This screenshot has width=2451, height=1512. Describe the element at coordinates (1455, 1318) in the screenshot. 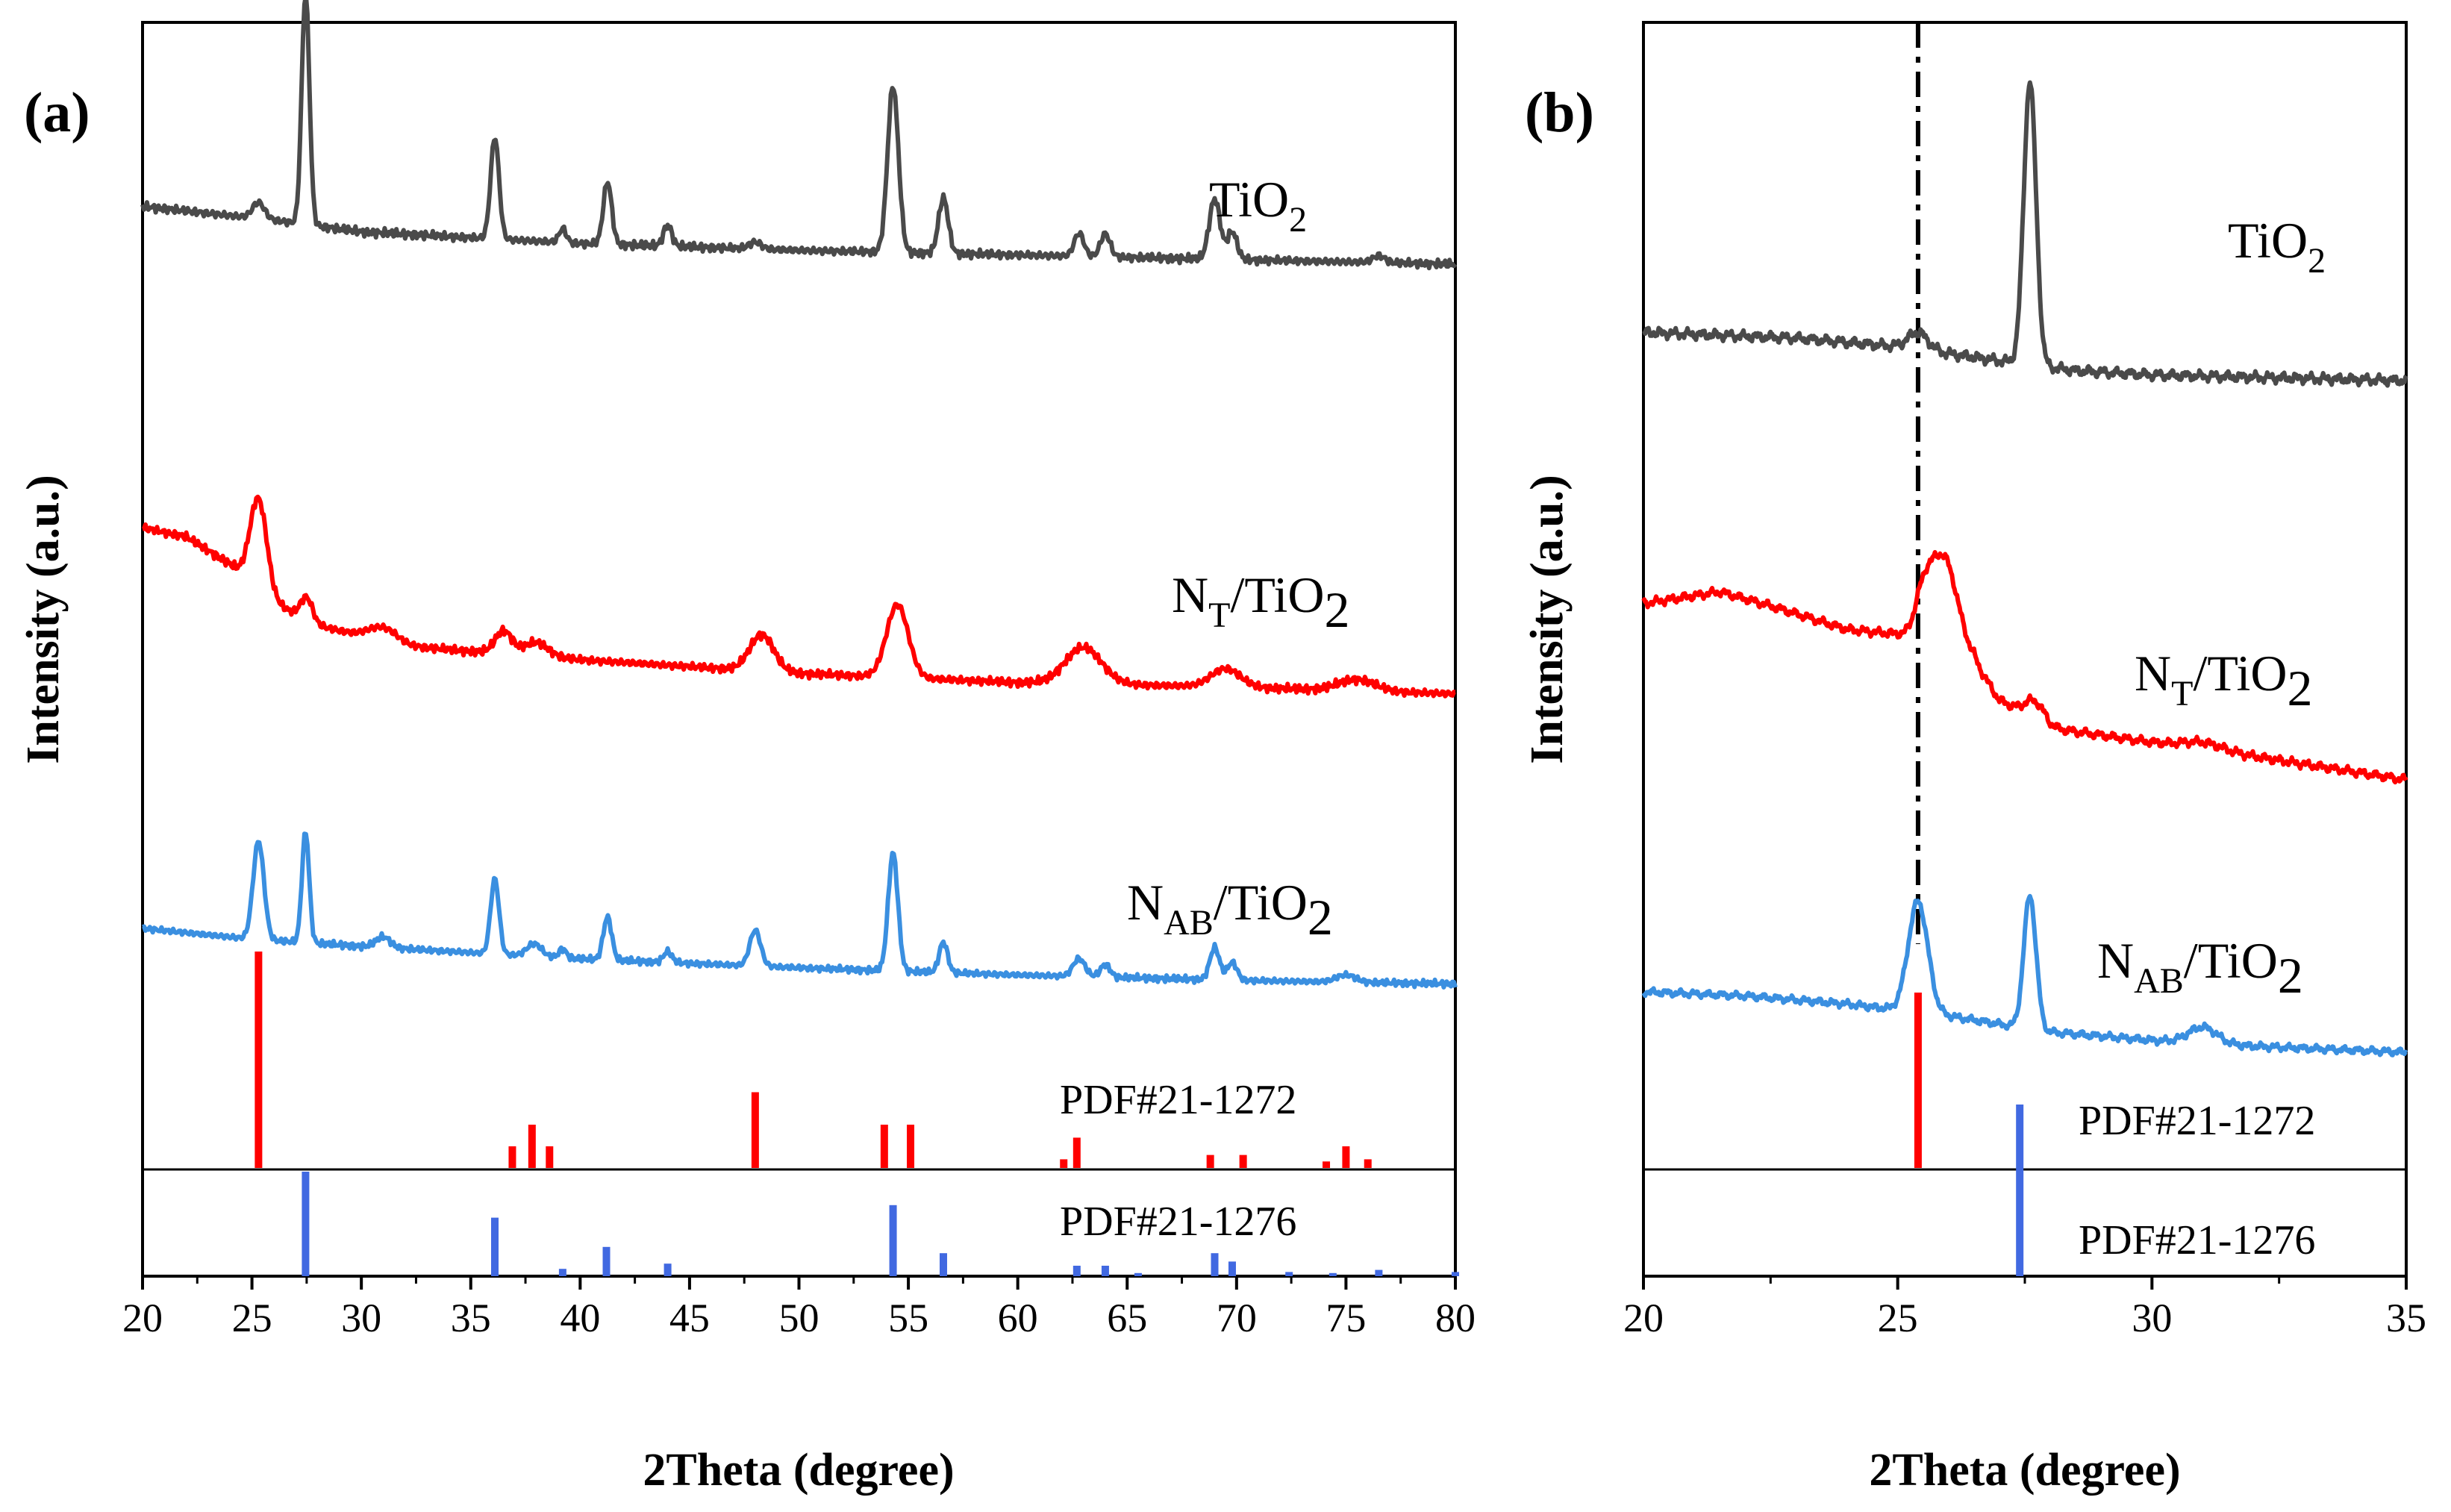

I see `x-tick-label: 80` at that location.